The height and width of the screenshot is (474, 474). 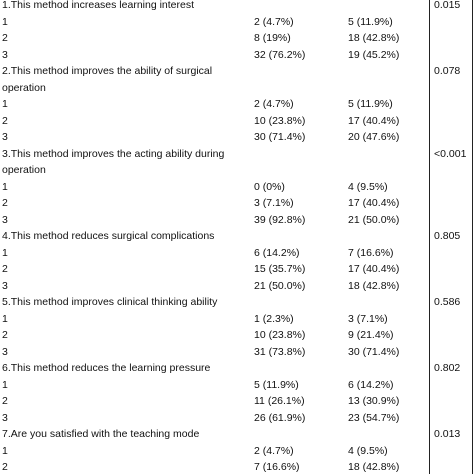 I want to click on group2-count: 21 (50.0%), so click(x=374, y=219).